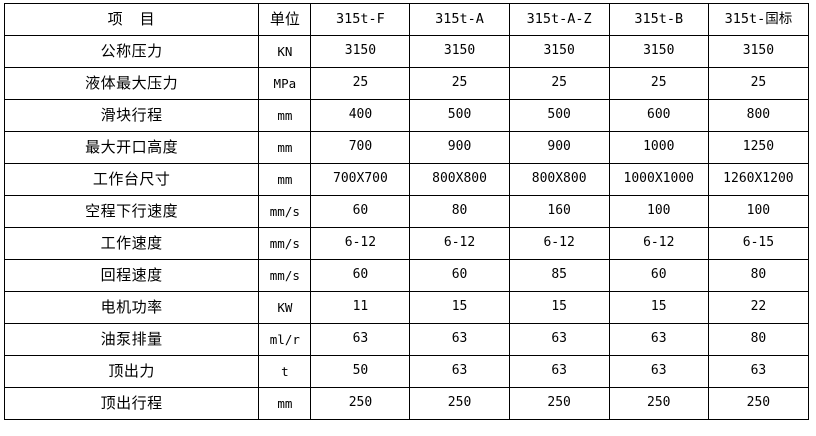  Describe the element at coordinates (285, 339) in the screenshot. I see `row-unit: ml/r` at that location.